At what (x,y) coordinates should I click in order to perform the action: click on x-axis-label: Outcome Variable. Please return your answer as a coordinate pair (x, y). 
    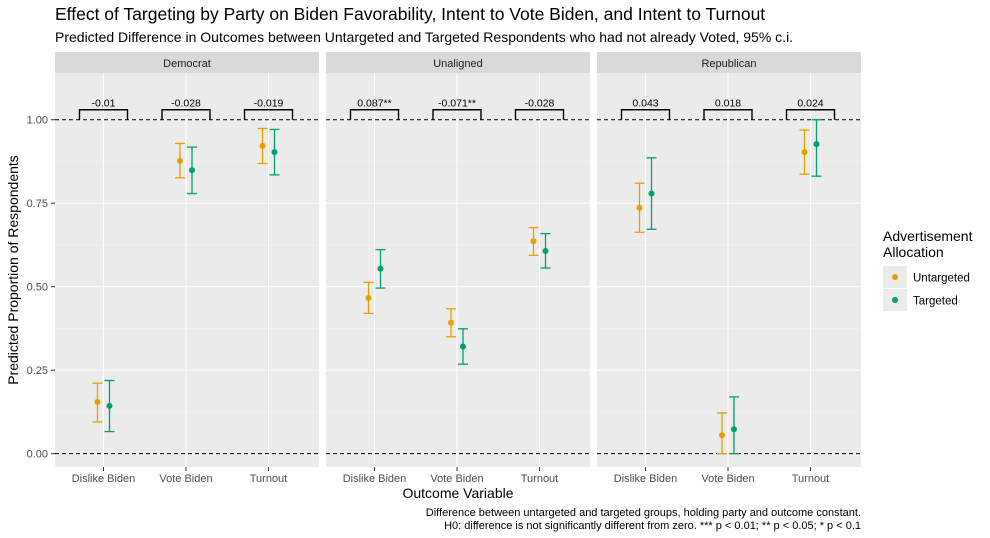
    Looking at the image, I should click on (457, 493).